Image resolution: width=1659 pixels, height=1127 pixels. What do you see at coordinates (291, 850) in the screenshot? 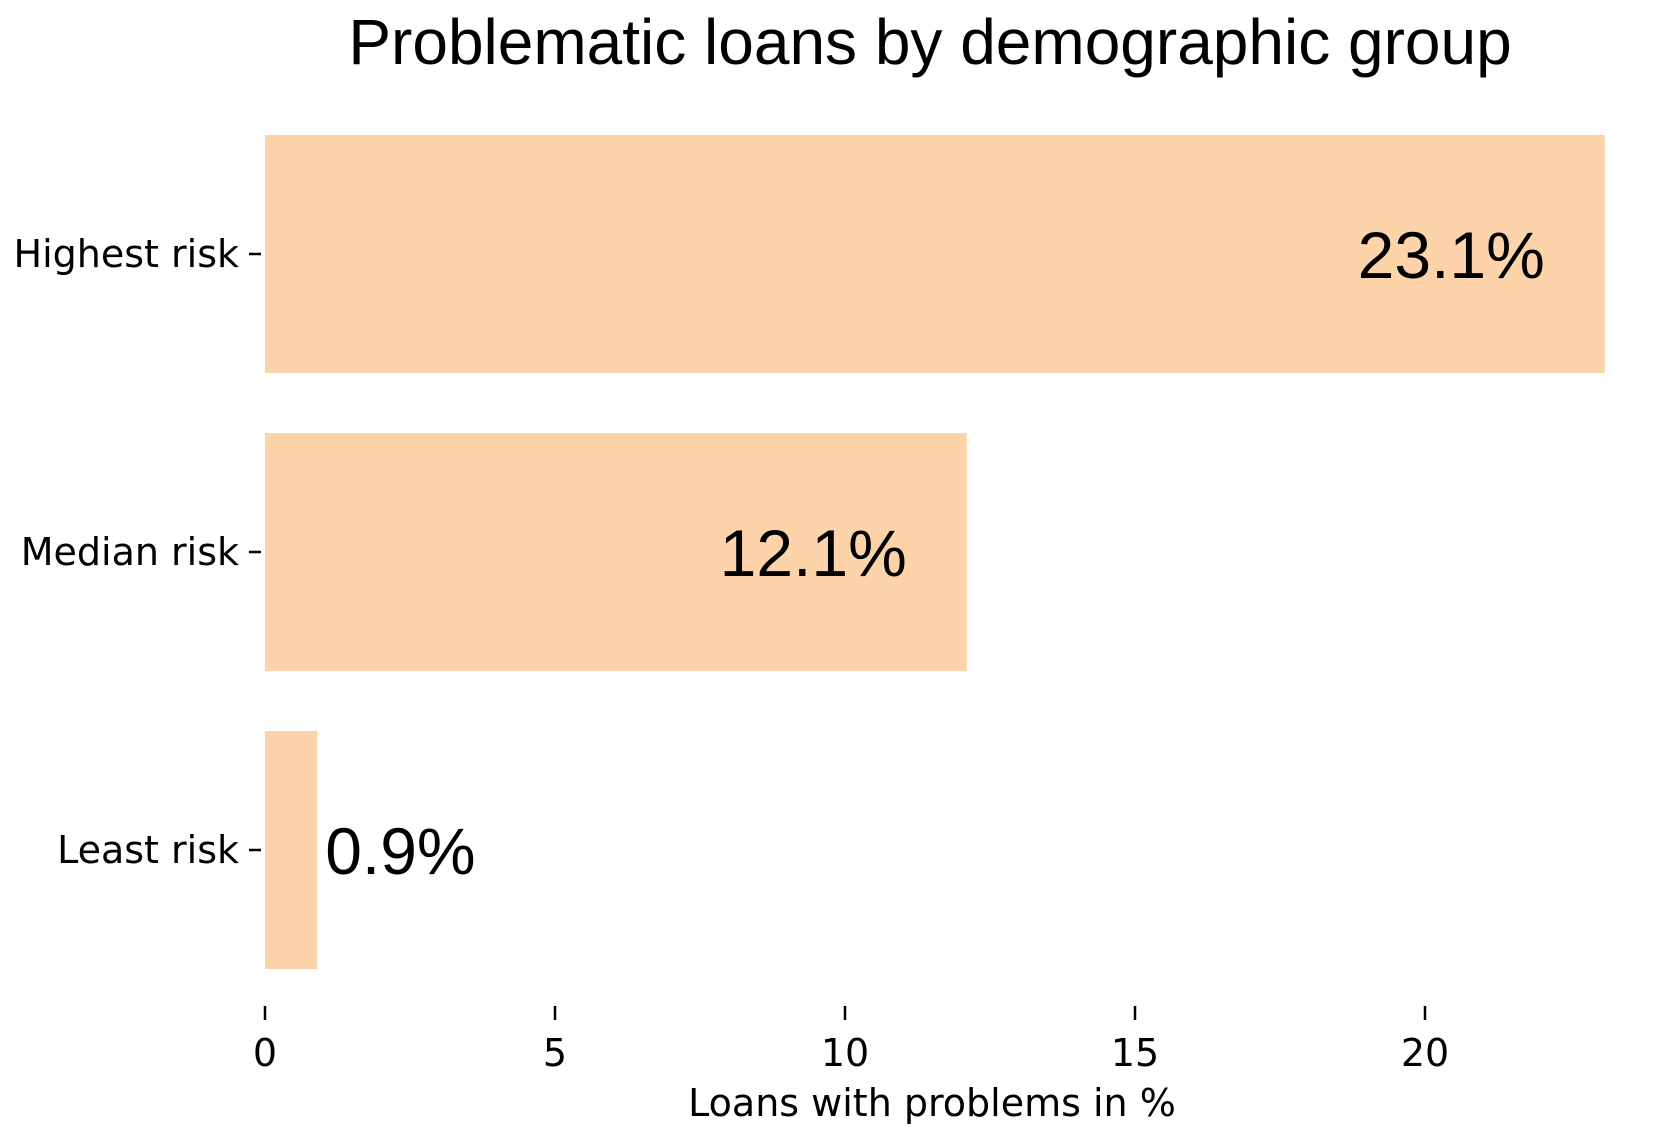
I see `bar-least-risk` at bounding box center [291, 850].